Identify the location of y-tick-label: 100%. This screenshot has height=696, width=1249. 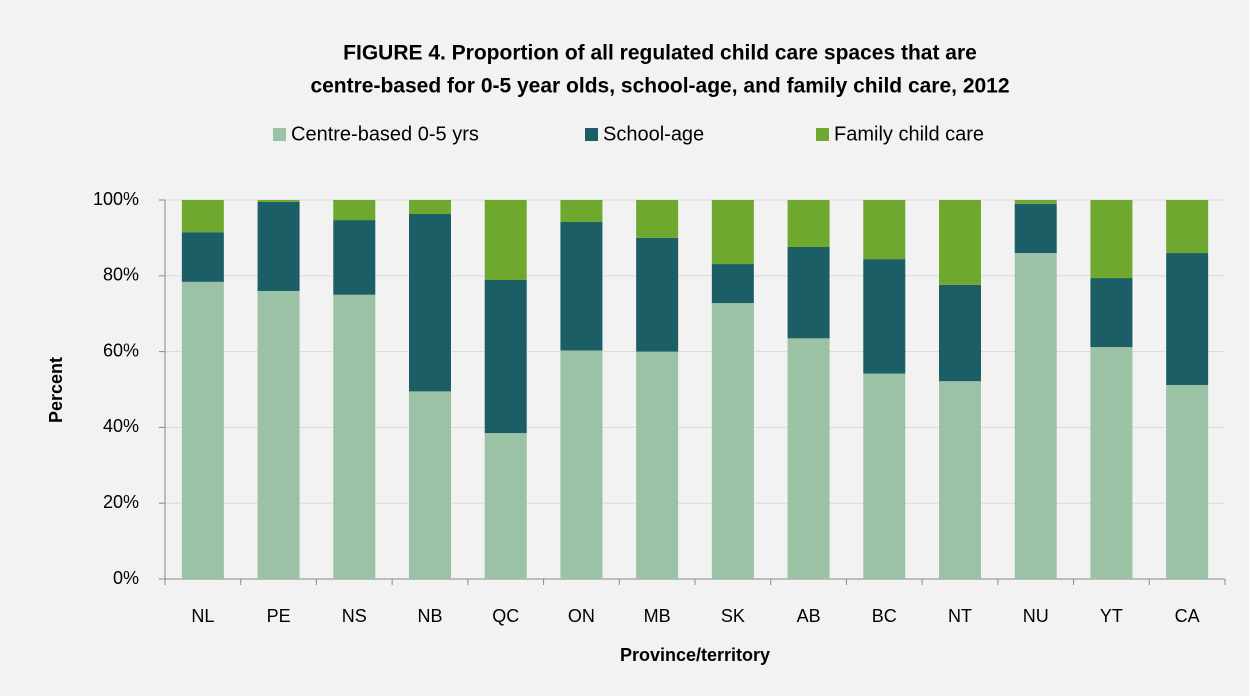
(116, 199).